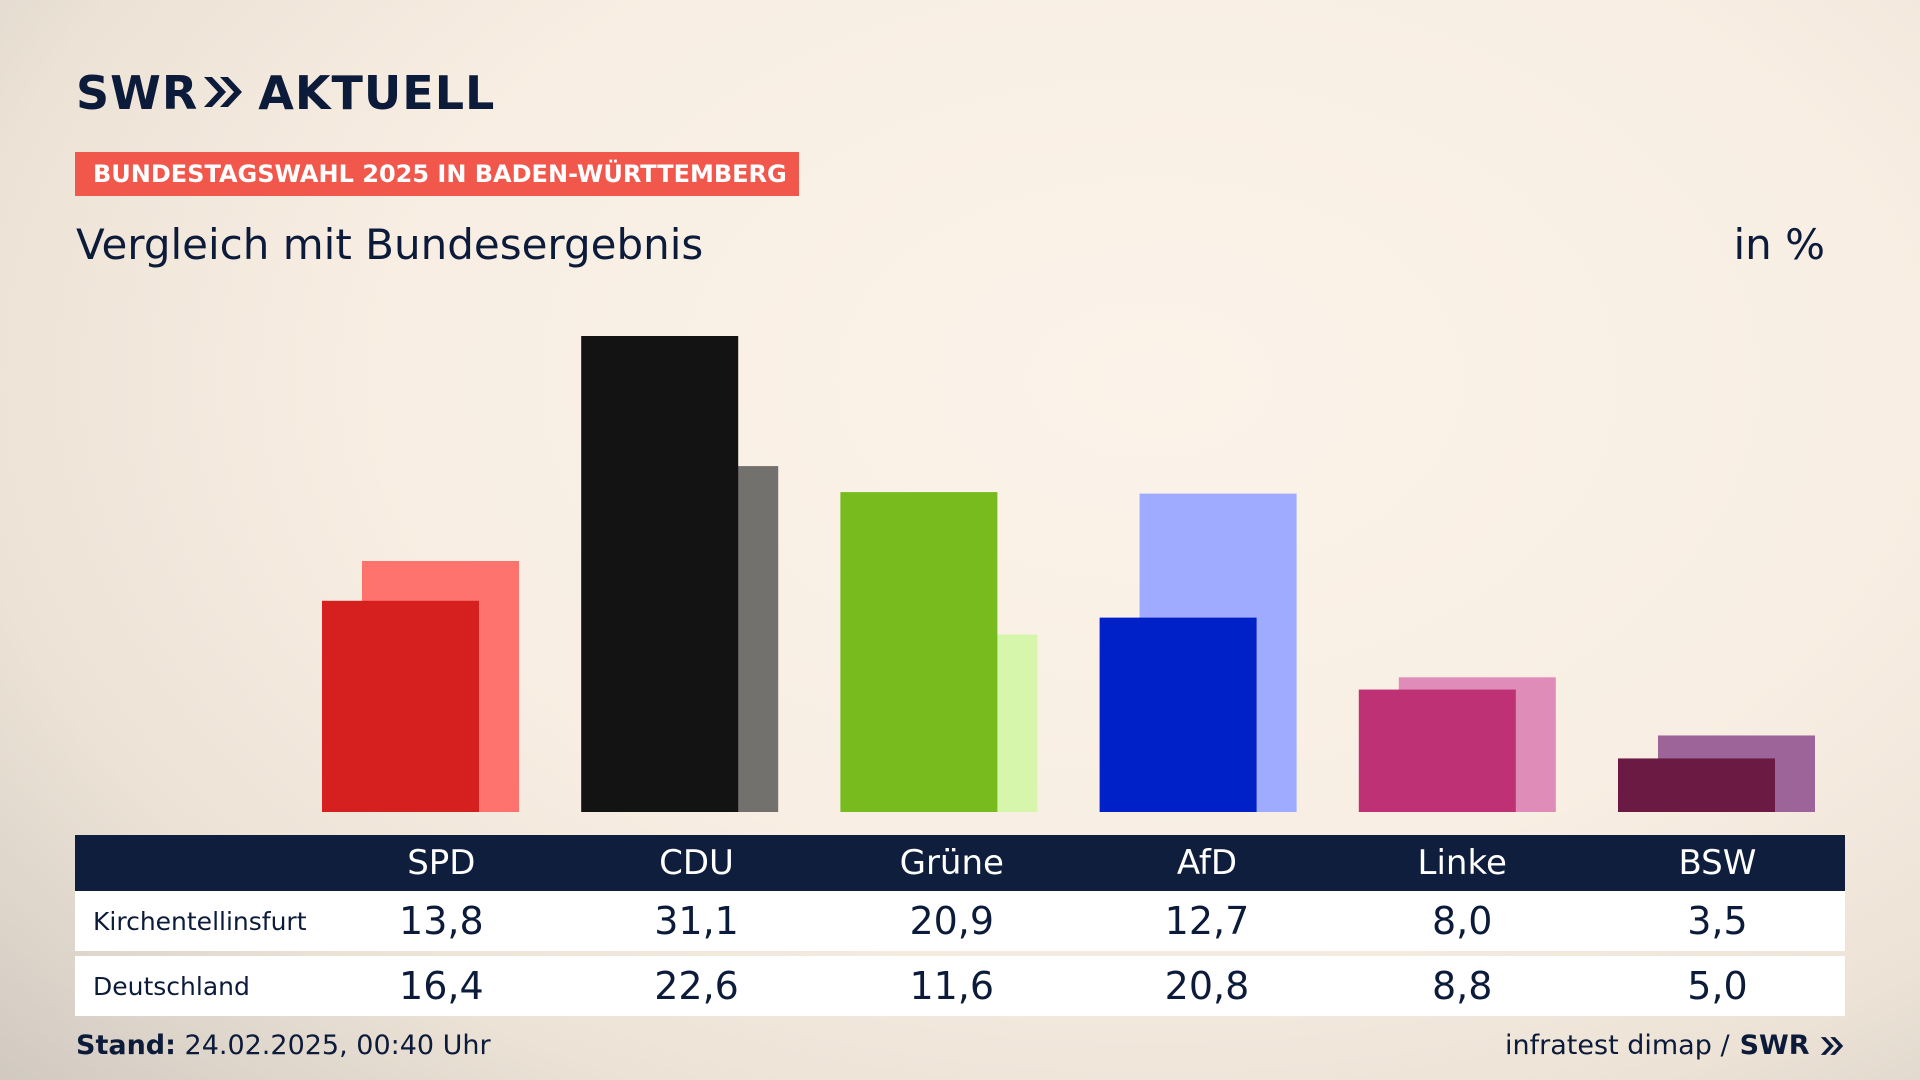 The height and width of the screenshot is (1080, 1920). What do you see at coordinates (377, 93) in the screenshot?
I see `logo-aktuell-text: AKTUELL` at bounding box center [377, 93].